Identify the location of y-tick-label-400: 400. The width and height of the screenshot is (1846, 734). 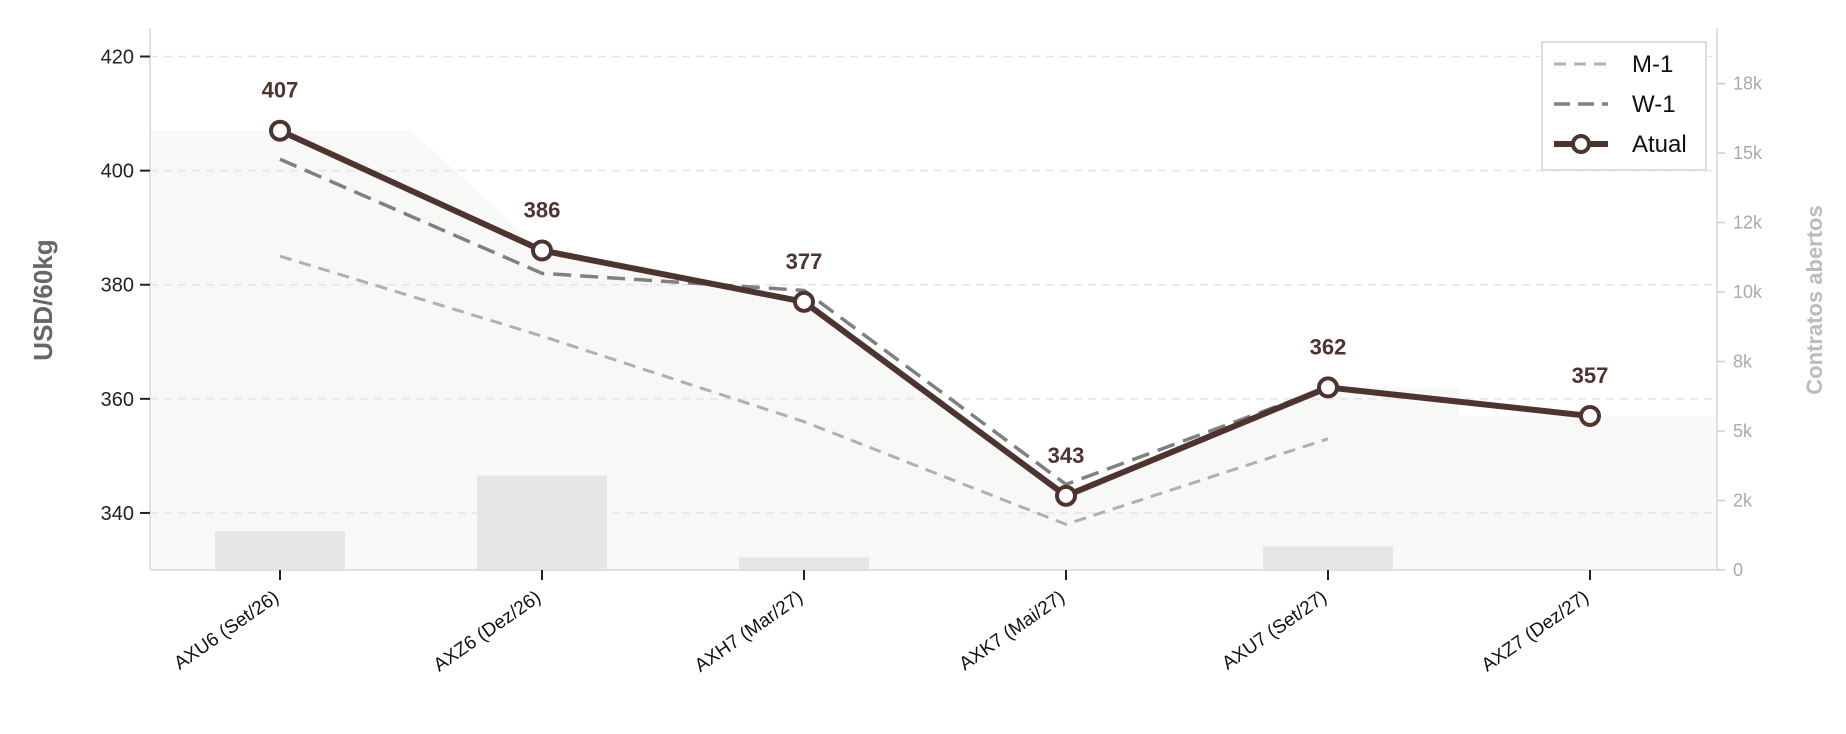
(117, 172).